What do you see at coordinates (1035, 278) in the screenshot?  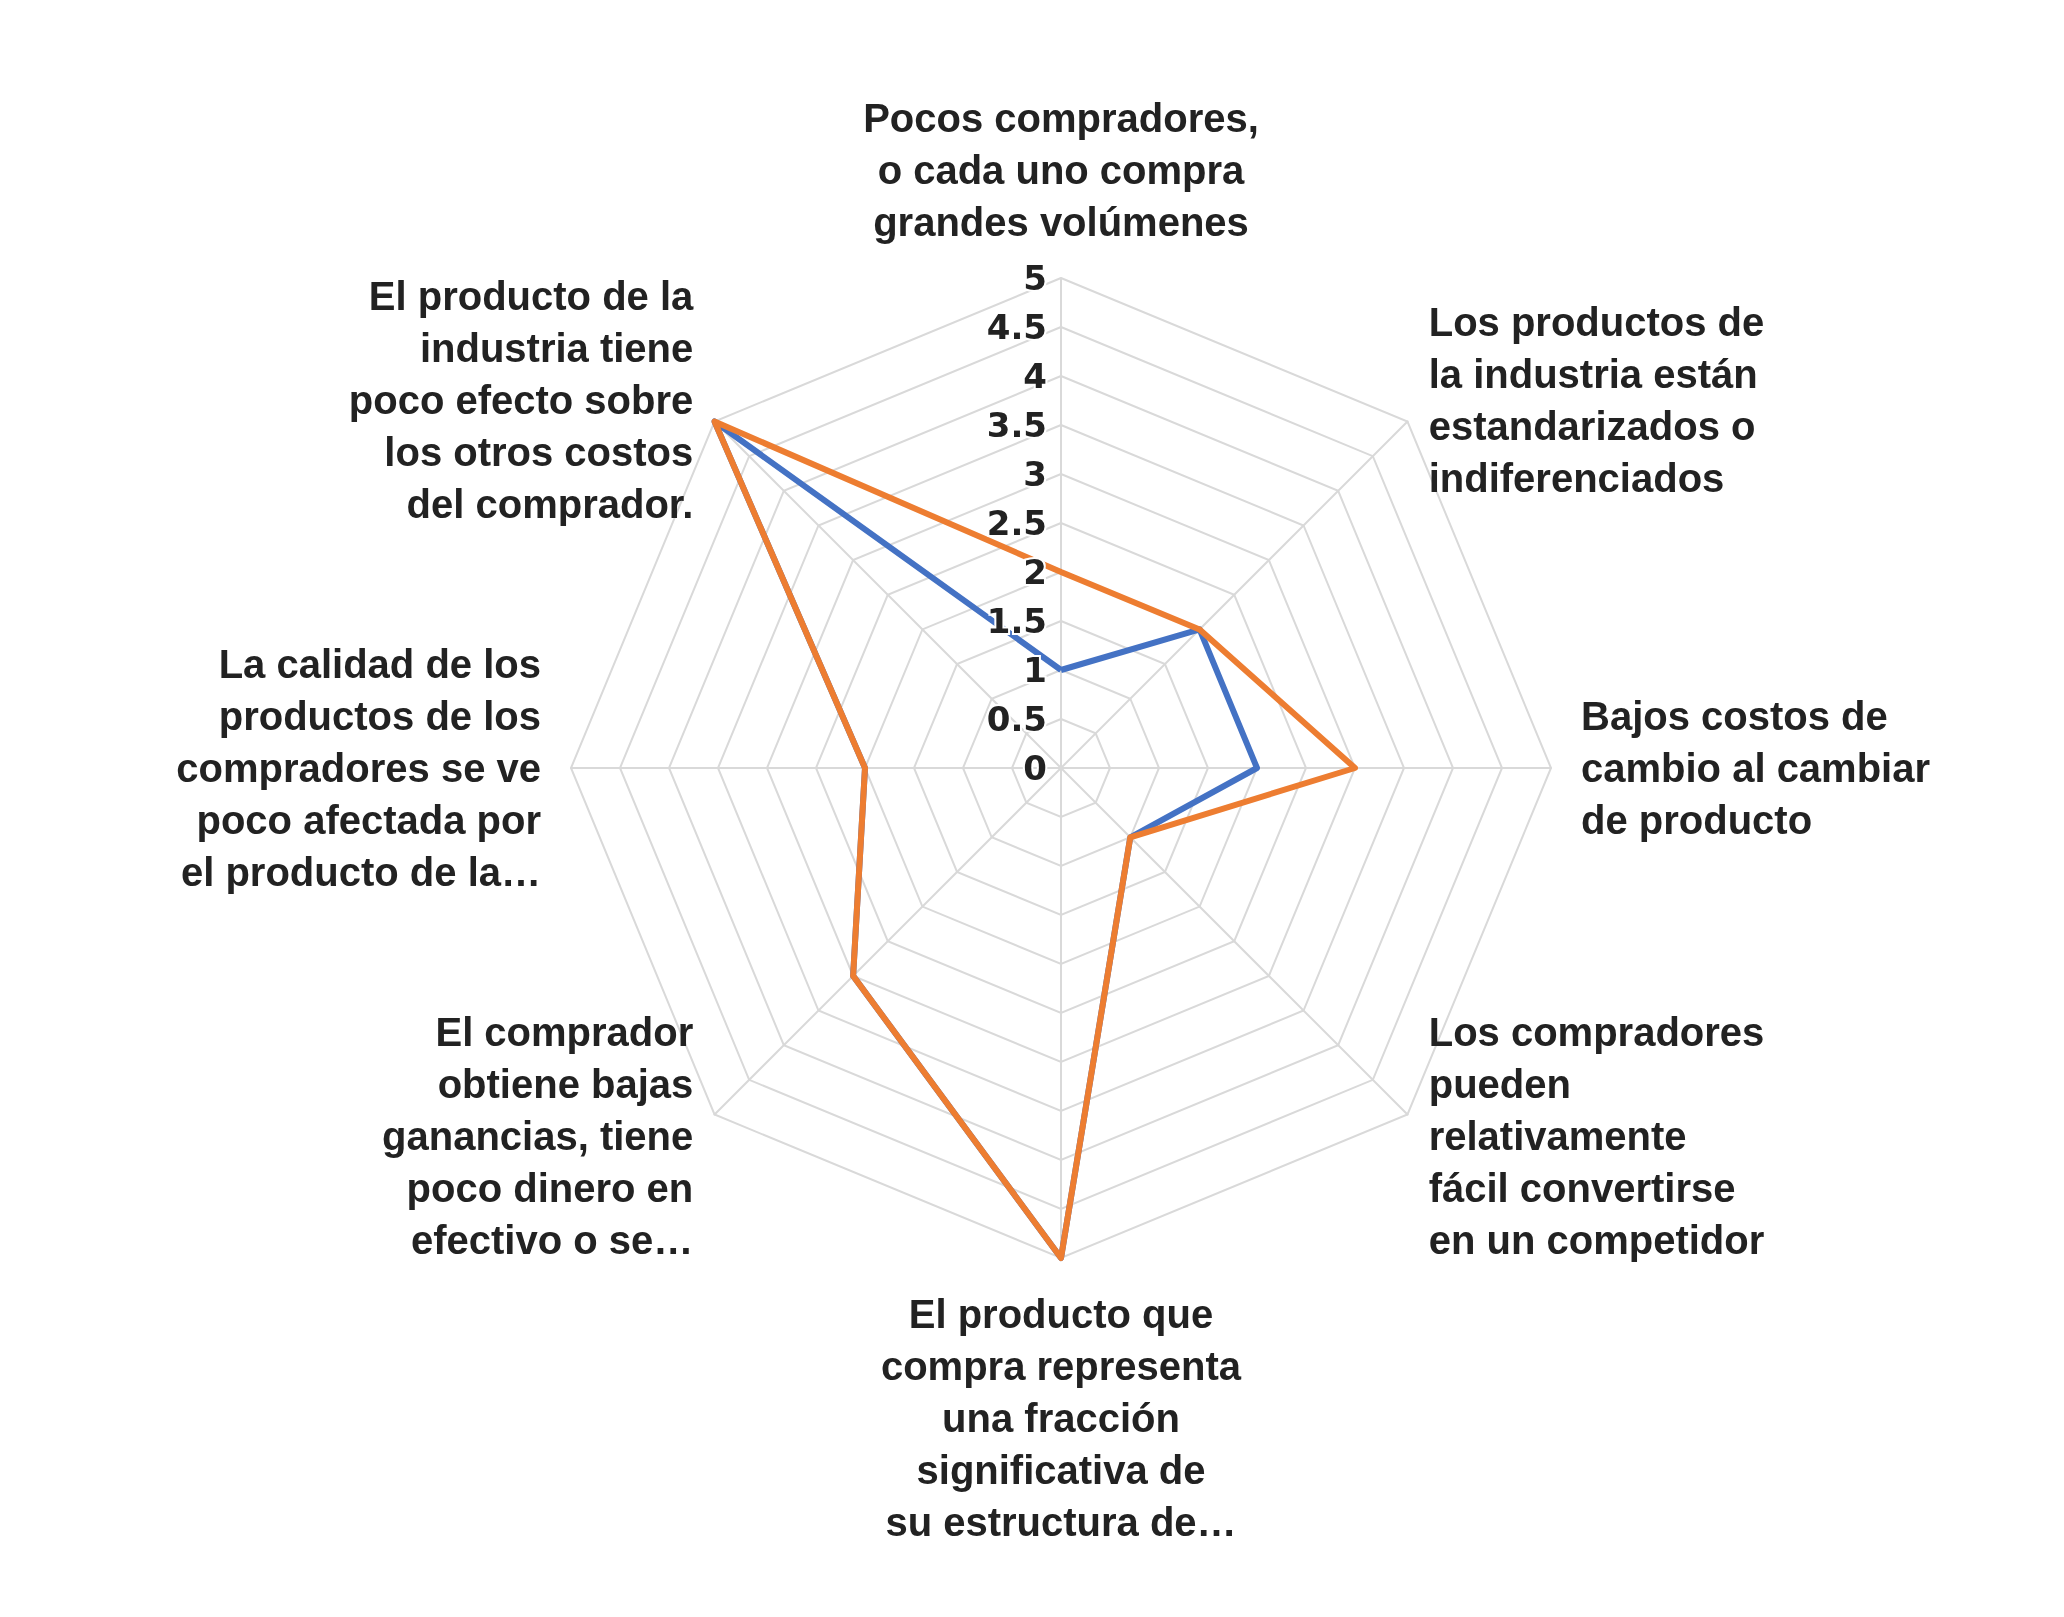 I see `y-tick-label: 5` at bounding box center [1035, 278].